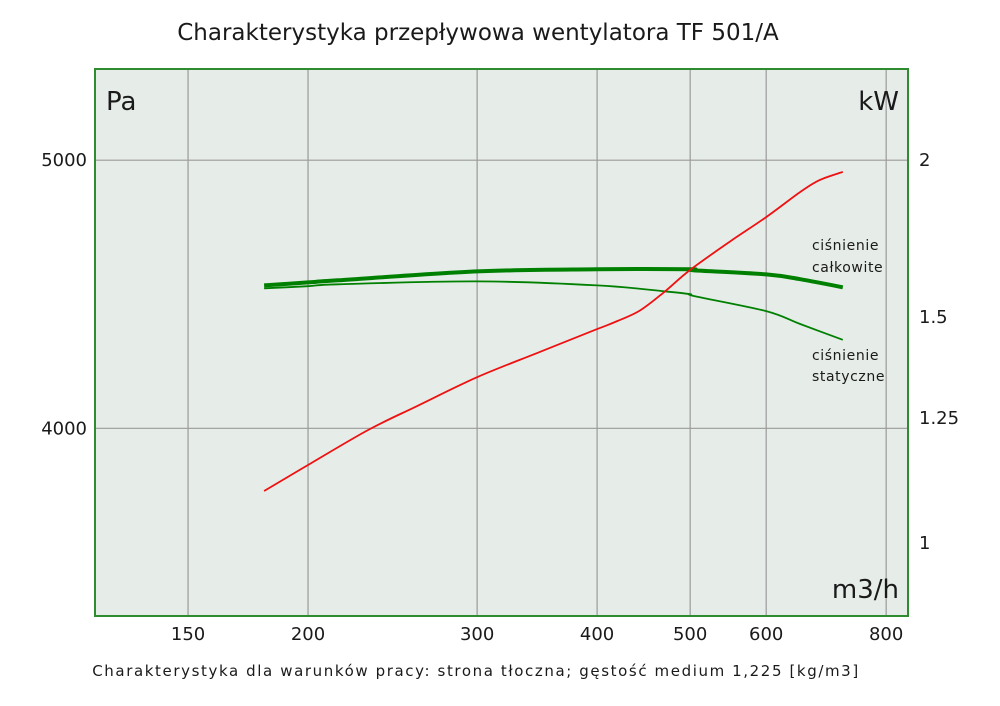 The height and width of the screenshot is (706, 1000). What do you see at coordinates (308, 634) in the screenshot?
I see `x-tick-label-200: 200` at bounding box center [308, 634].